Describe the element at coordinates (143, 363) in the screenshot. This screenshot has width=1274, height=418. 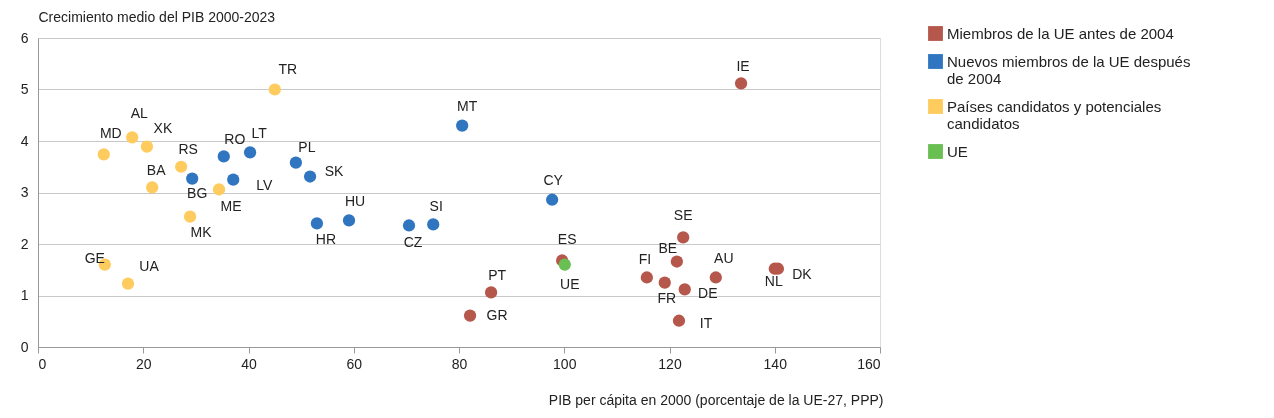
I see `x-tick-label: 20` at that location.